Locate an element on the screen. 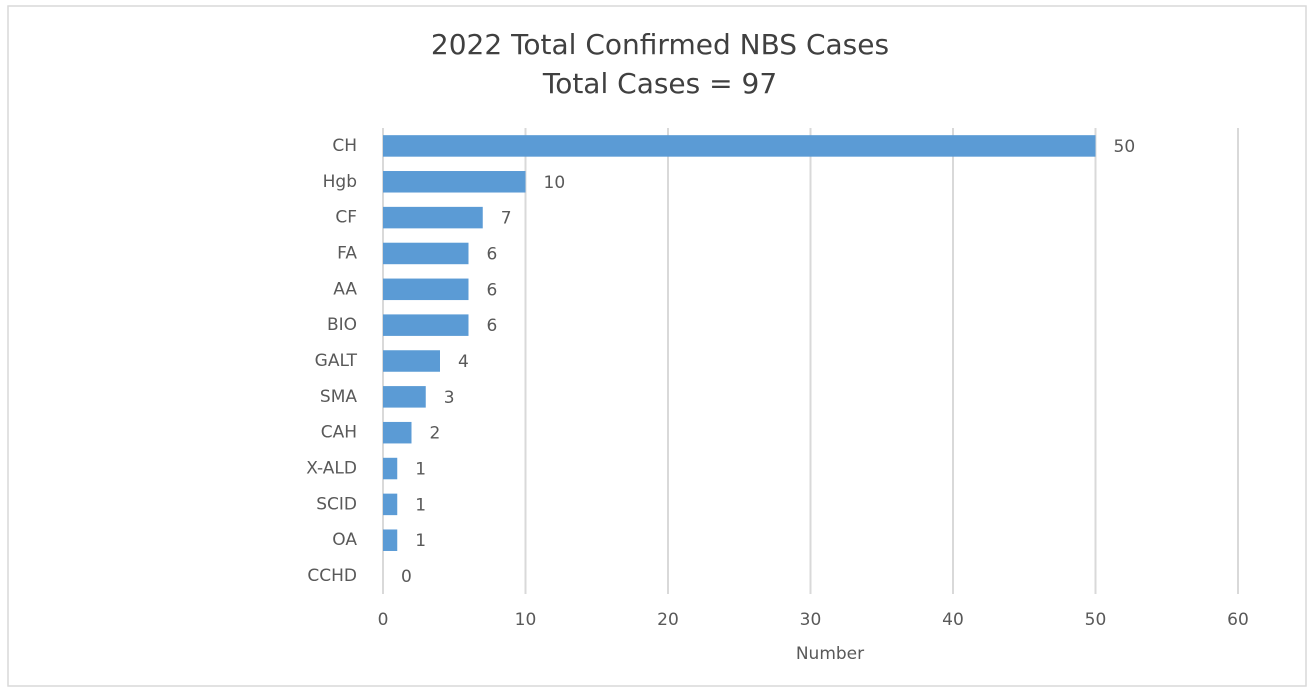  data-label: 10 is located at coordinates (555, 183).